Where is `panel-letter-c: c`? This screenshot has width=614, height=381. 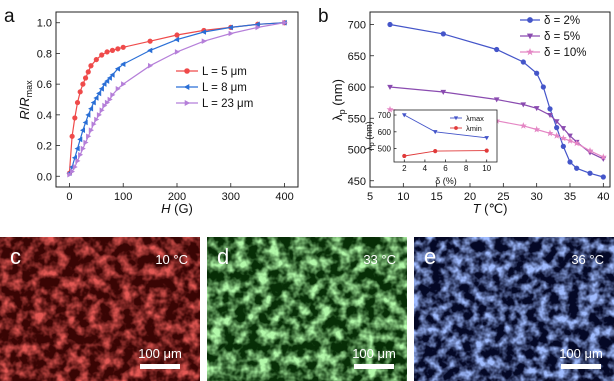 panel-letter-c: c is located at coordinates (15, 256).